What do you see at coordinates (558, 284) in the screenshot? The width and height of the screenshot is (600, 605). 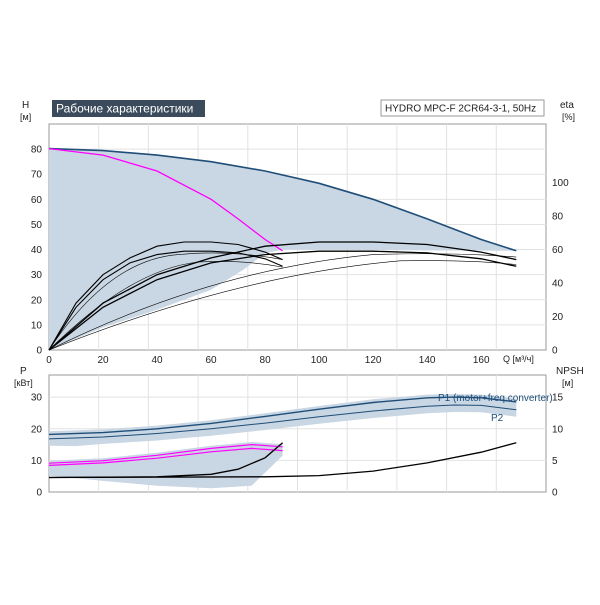 I see `y-right-tick-label: 40` at bounding box center [558, 284].